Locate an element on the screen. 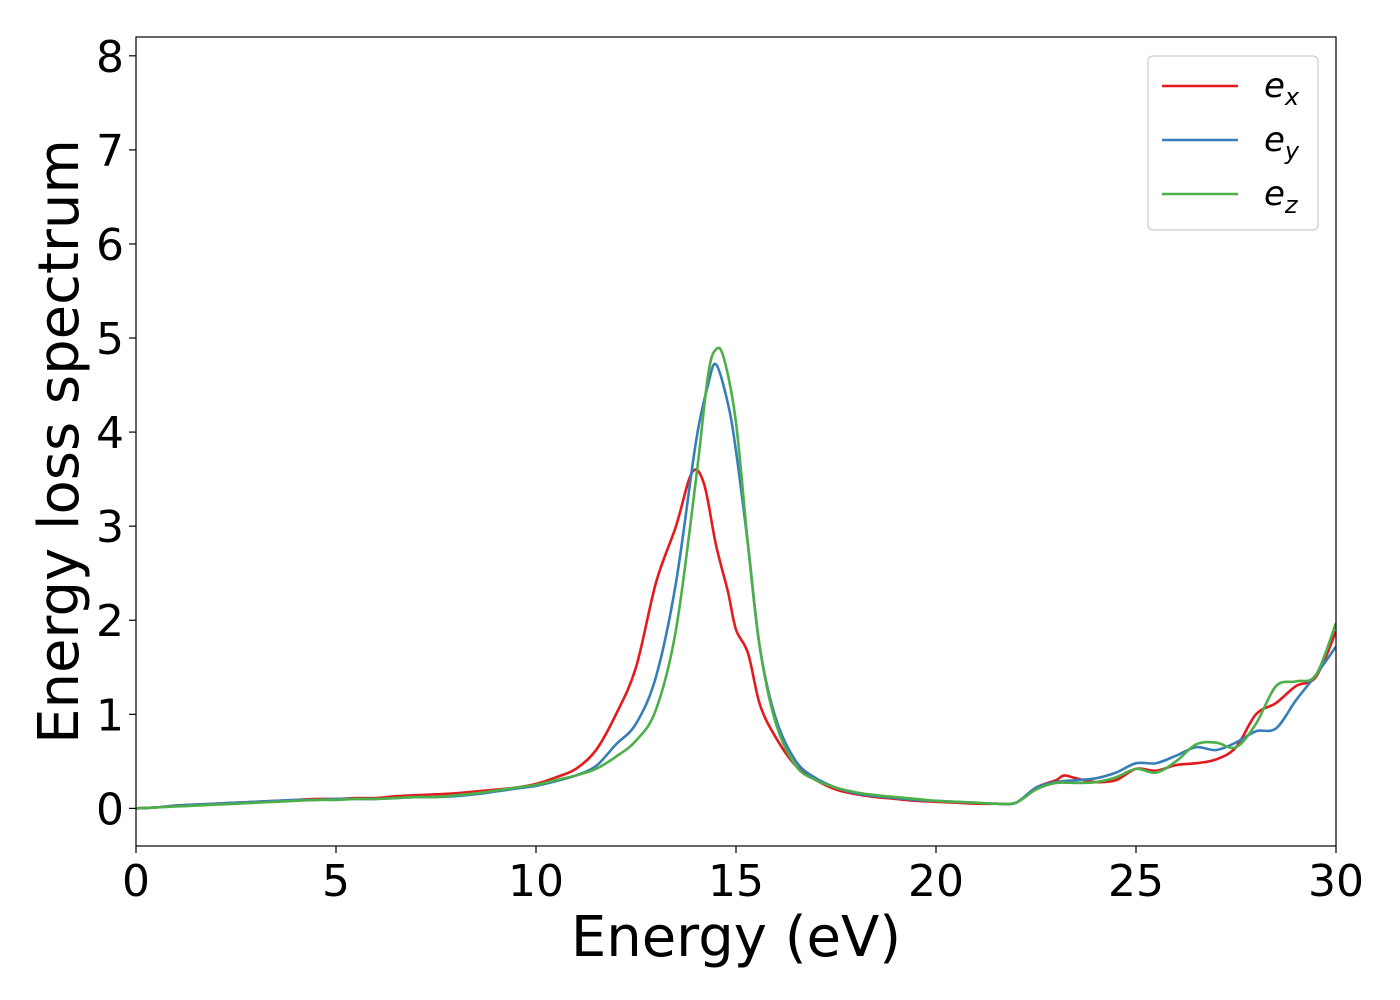 The image size is (1400, 1000). y-tick-label: 4 is located at coordinates (110, 433).